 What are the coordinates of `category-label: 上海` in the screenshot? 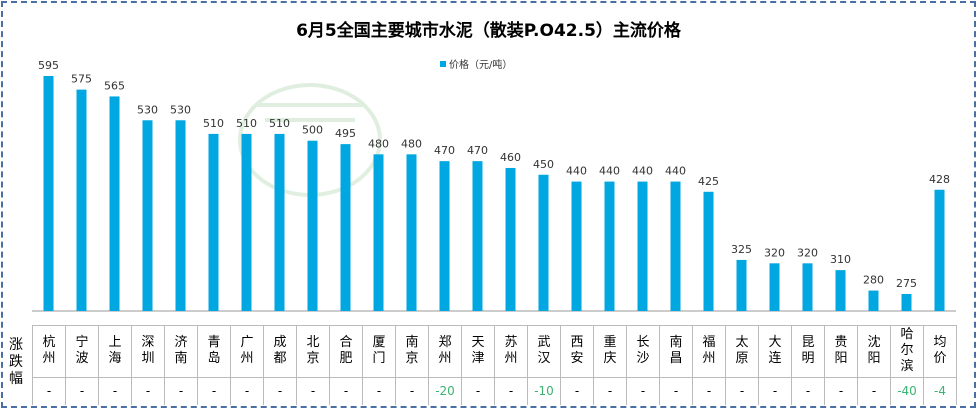 It's located at (114, 351).